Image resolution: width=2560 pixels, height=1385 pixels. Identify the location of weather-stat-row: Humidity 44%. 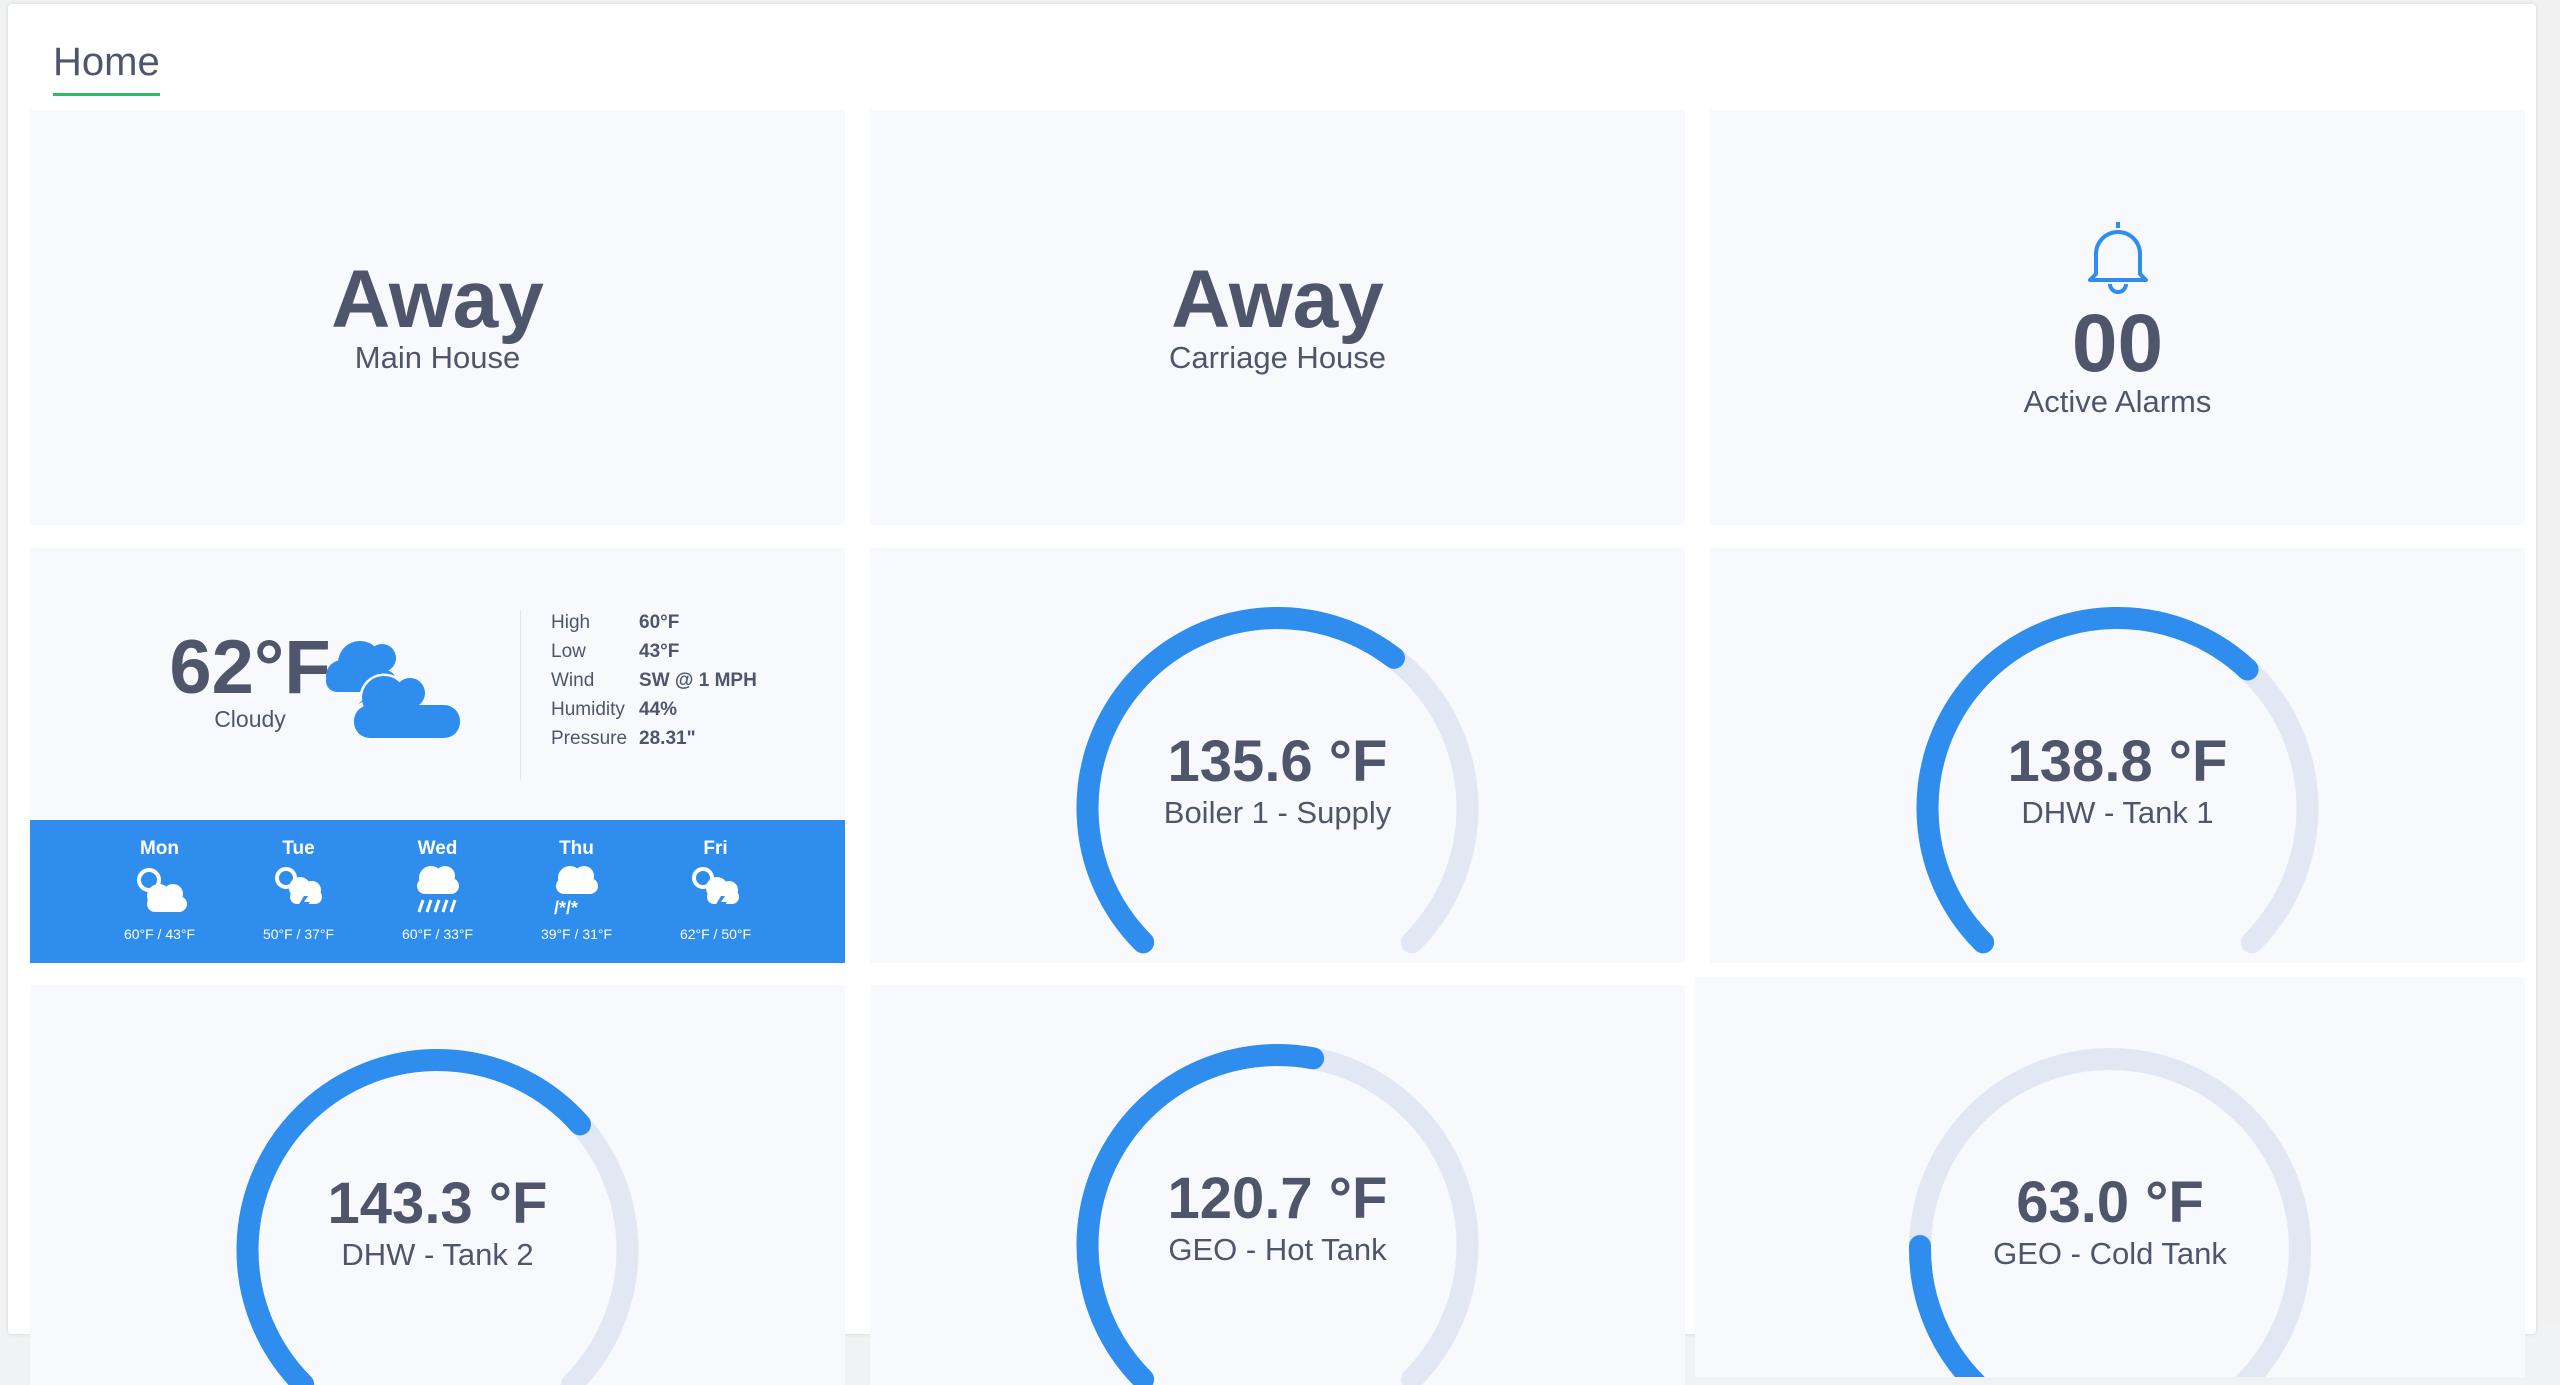
(660, 711).